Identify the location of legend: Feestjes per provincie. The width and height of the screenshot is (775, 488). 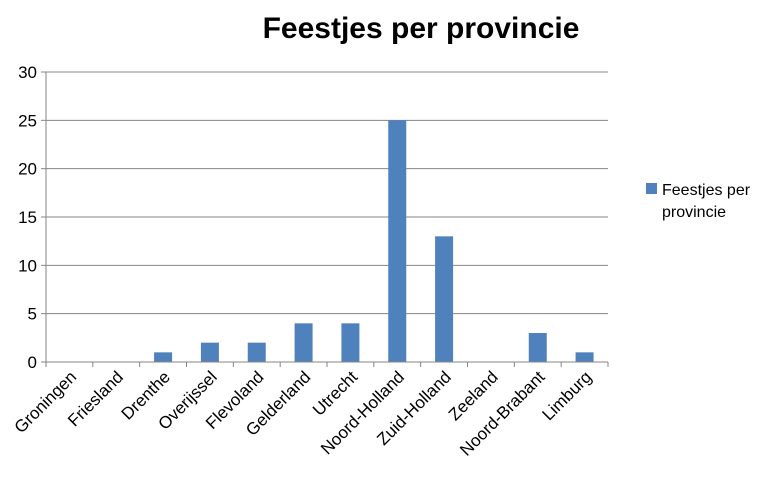
(698, 201).